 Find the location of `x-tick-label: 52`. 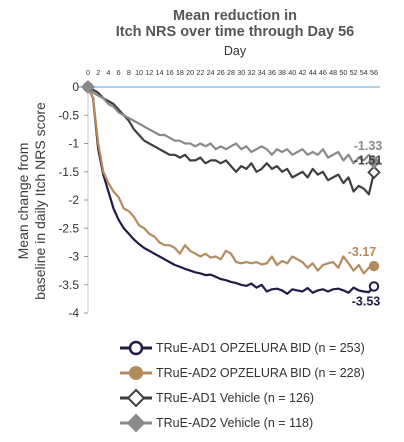

x-tick-label: 52 is located at coordinates (354, 72).